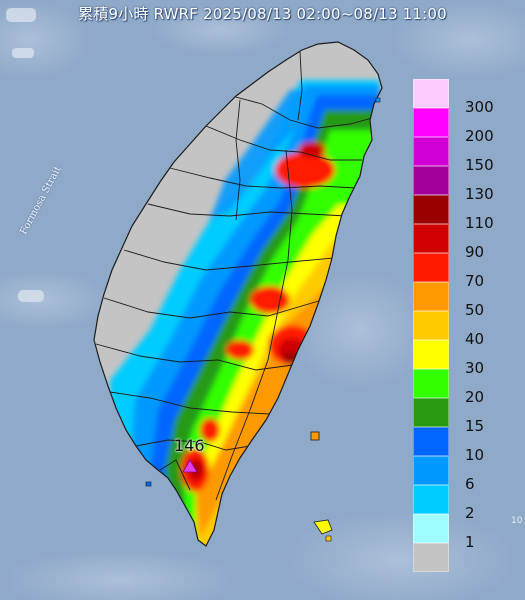 The image size is (525, 600). I want to click on green-island, so click(315, 436).